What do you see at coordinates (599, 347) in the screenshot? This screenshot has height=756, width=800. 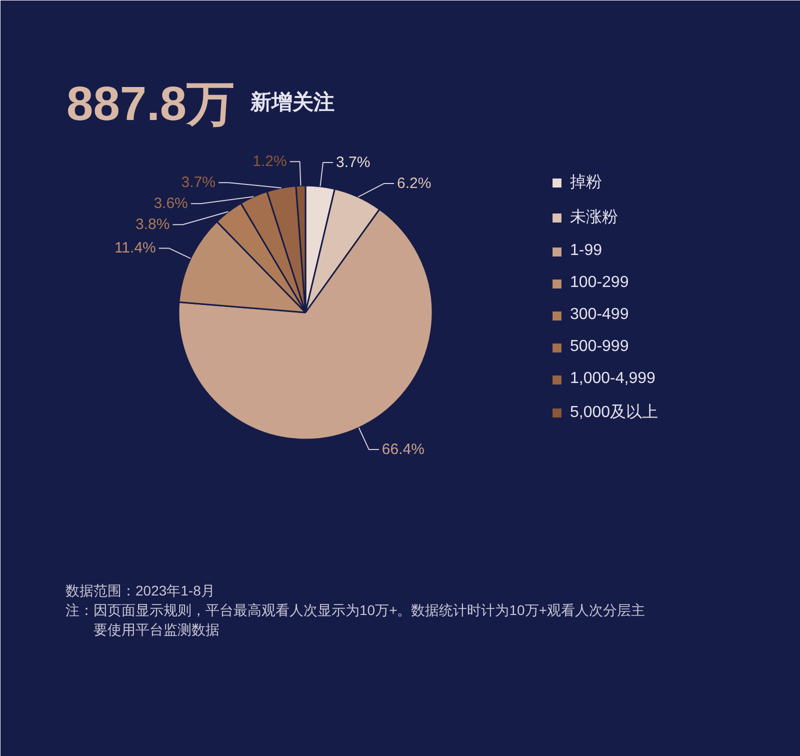 I see `legend-label: 500-999` at bounding box center [599, 347].